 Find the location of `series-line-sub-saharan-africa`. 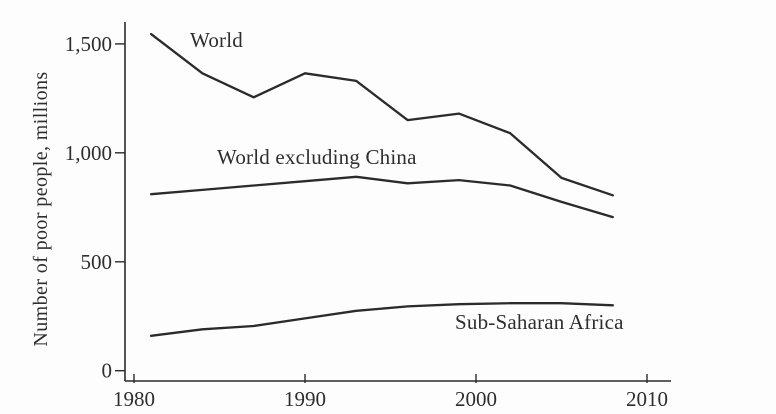

series-line-sub-saharan-africa is located at coordinates (381, 319).